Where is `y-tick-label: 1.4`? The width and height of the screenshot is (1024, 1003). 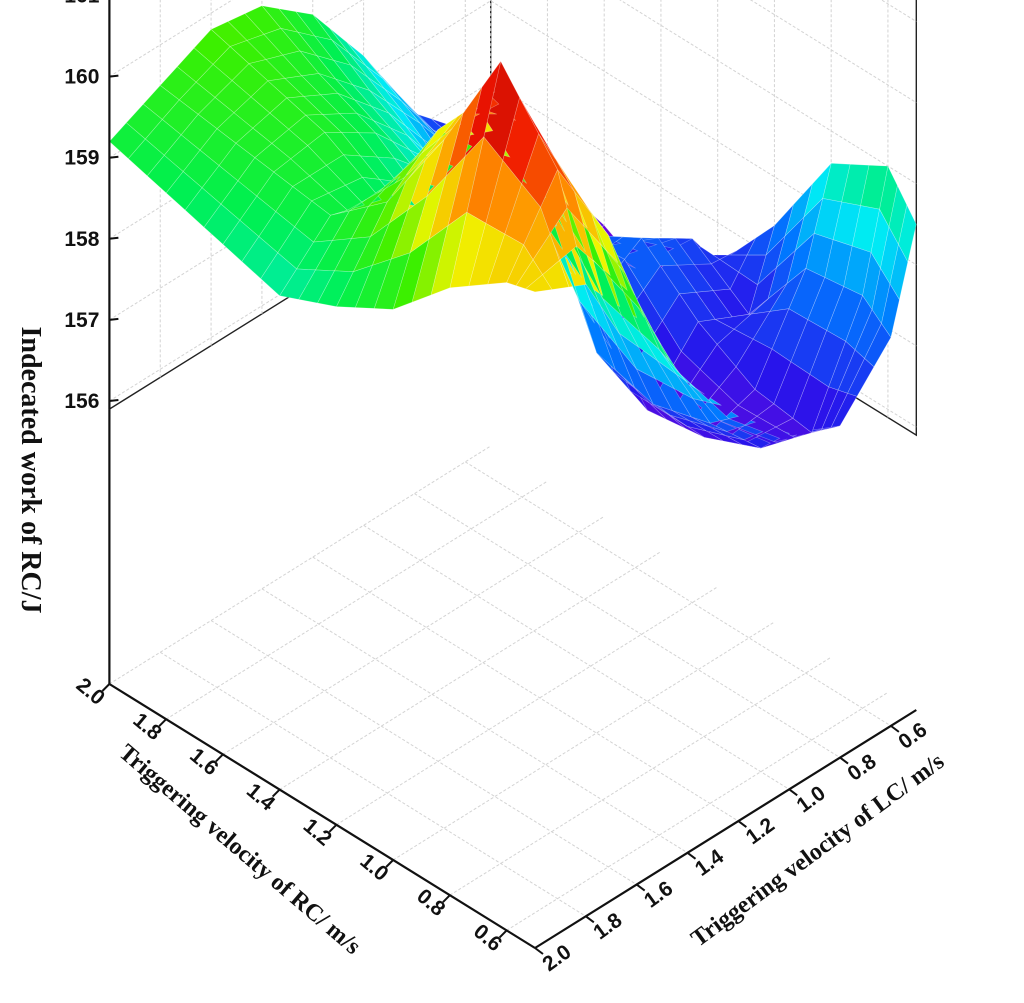
y-tick-label: 1.4 is located at coordinates (709, 863).